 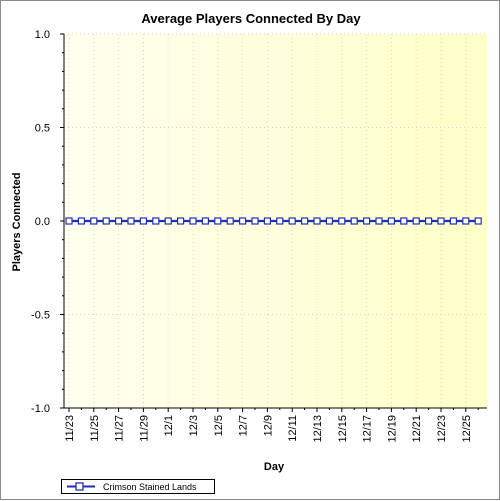 I want to click on x-tick-label: 12/1, so click(x=169, y=425).